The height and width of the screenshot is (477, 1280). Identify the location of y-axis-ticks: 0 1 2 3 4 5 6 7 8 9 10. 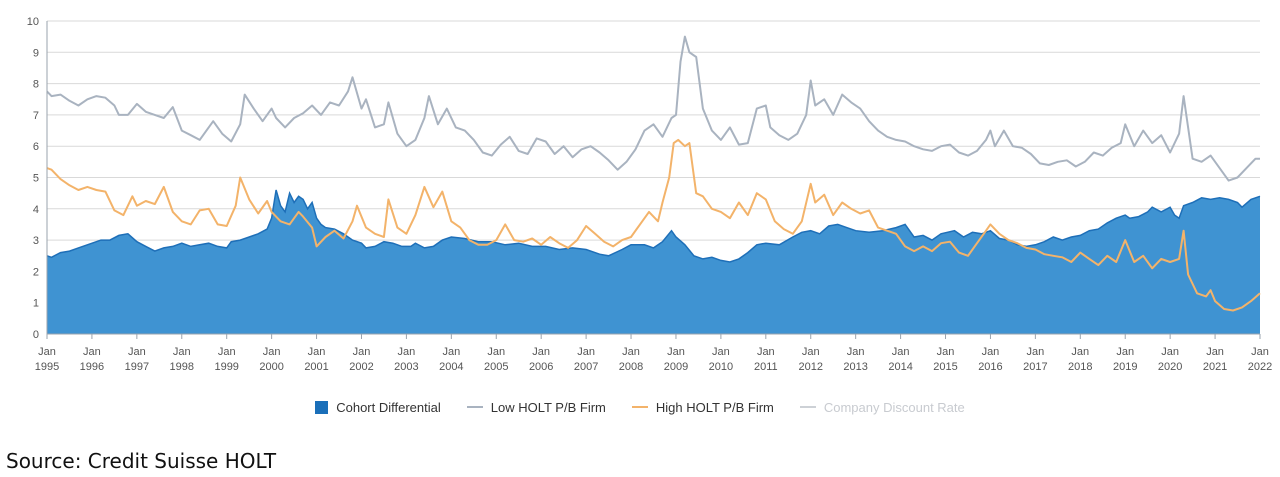
(33, 178).